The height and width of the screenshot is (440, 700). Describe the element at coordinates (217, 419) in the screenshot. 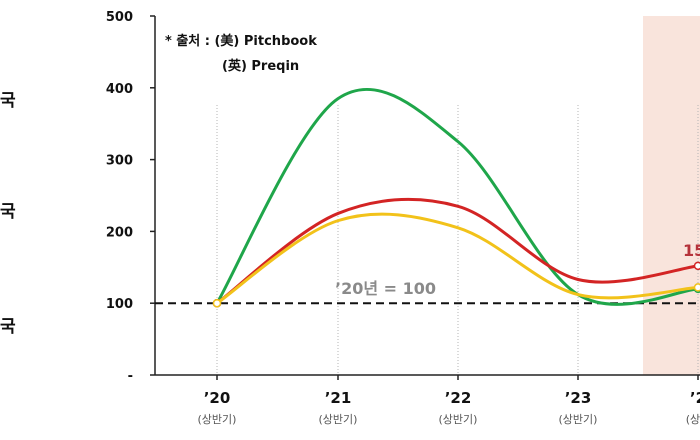

I see `x-tick-sub-0: (상반기)` at that location.